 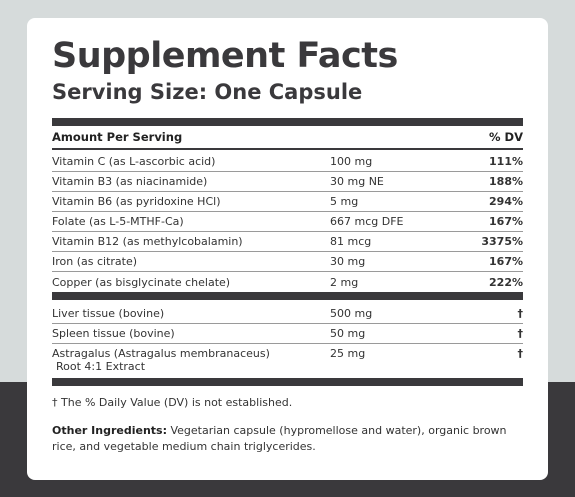 I want to click on other-ingredients-label: Other Ingredients:, so click(x=109, y=430).